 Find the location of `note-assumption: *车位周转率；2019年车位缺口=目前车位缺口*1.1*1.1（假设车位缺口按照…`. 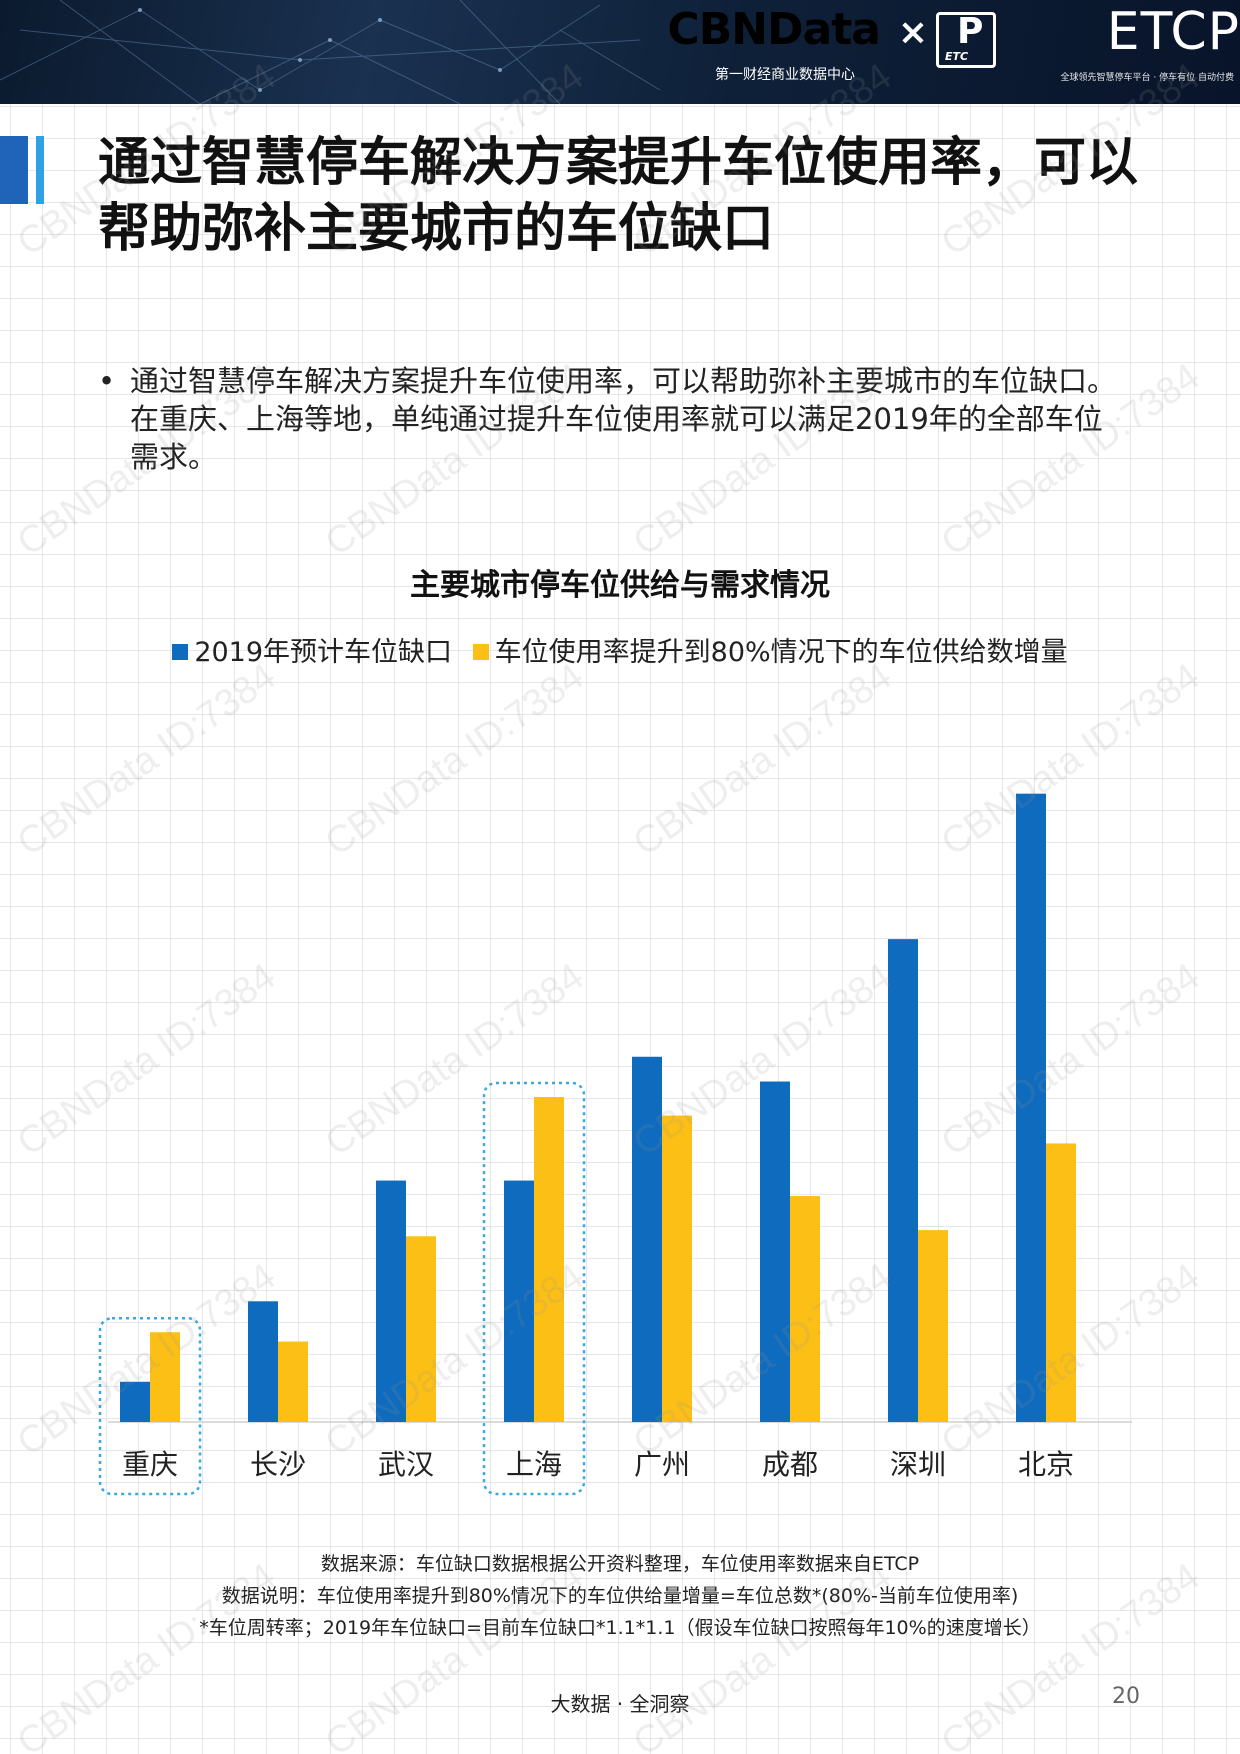

note-assumption: *车位周转率；2019年车位缺口=目前车位缺口*1.1*1.1（假设车位缺口按照… is located at coordinates (620, 1628).